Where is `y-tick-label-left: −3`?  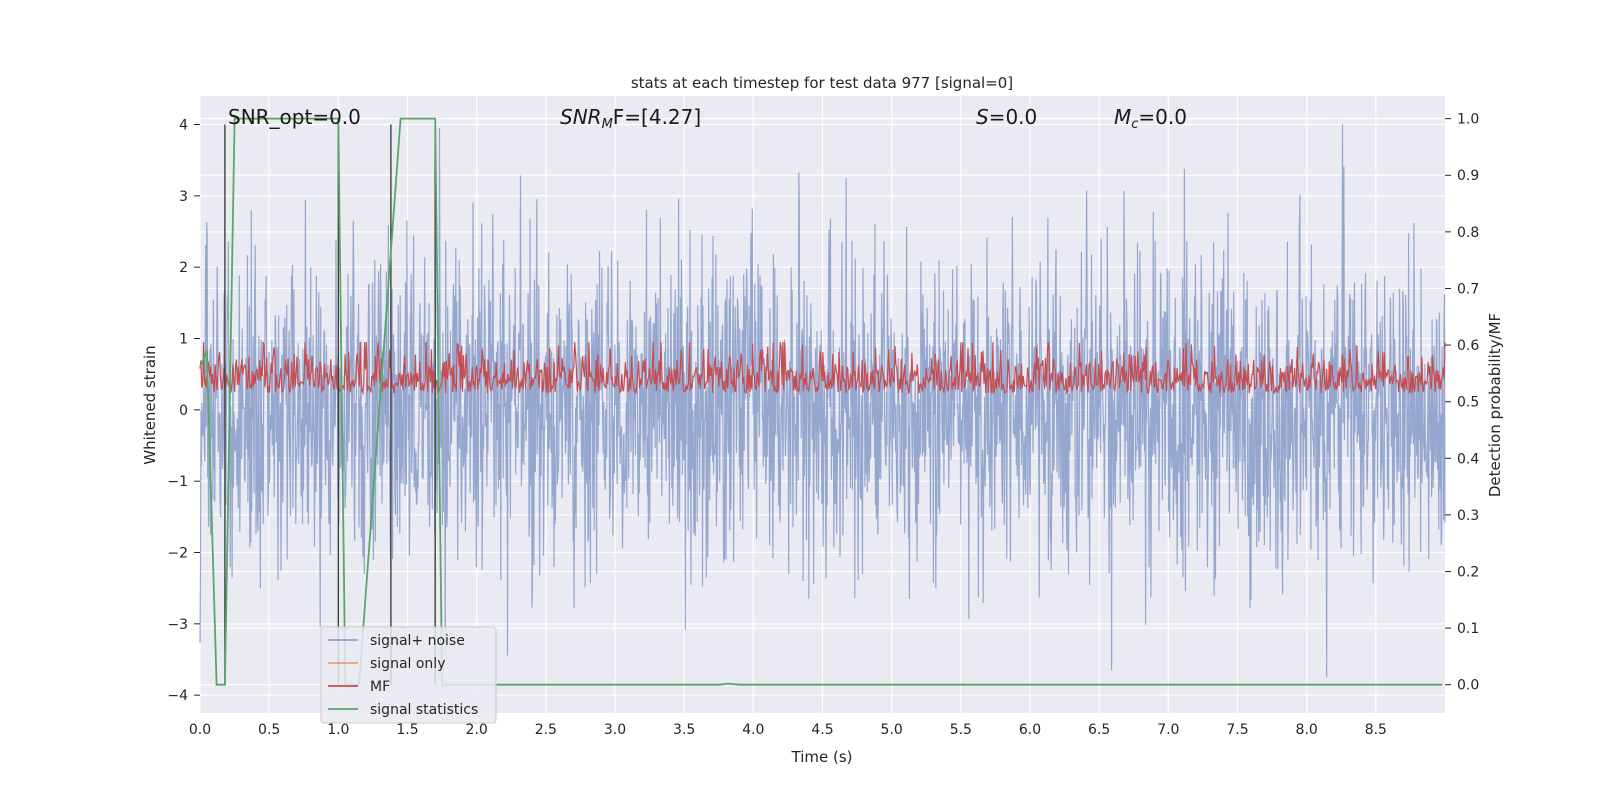 y-tick-label-left: −3 is located at coordinates (177, 625).